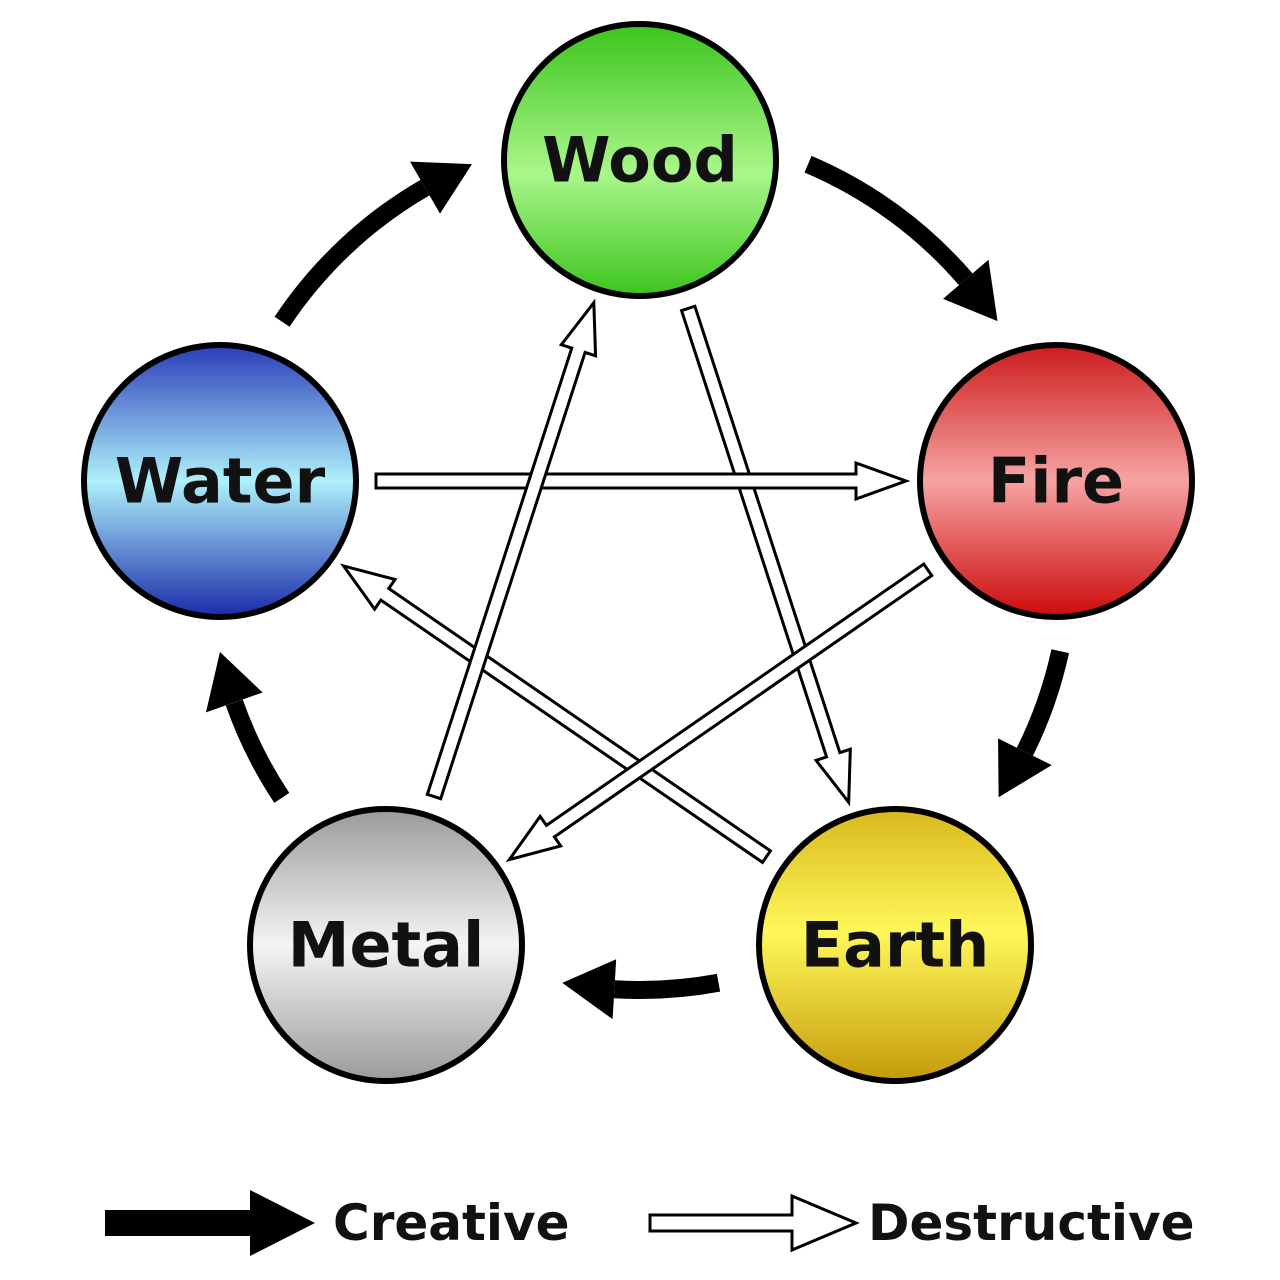  I want to click on node-metal: Metal, so click(386, 945).